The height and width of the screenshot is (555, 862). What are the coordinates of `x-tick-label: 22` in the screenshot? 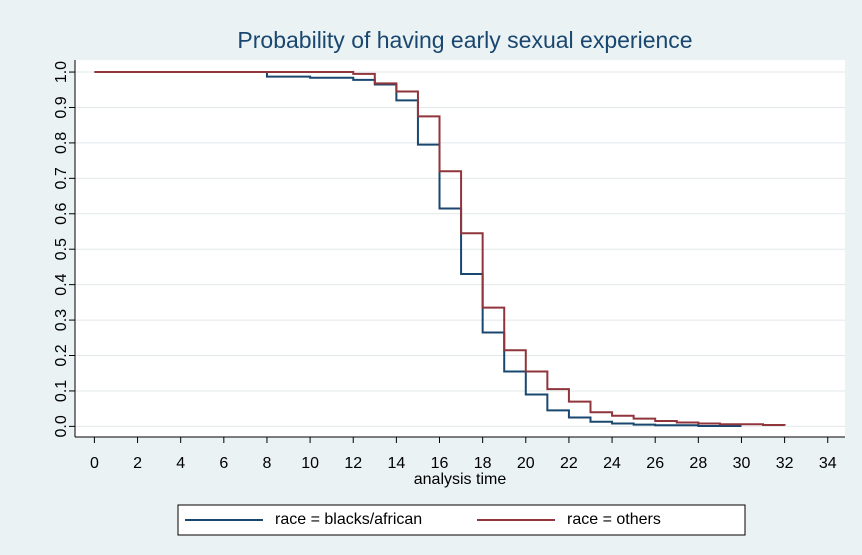 It's located at (569, 463).